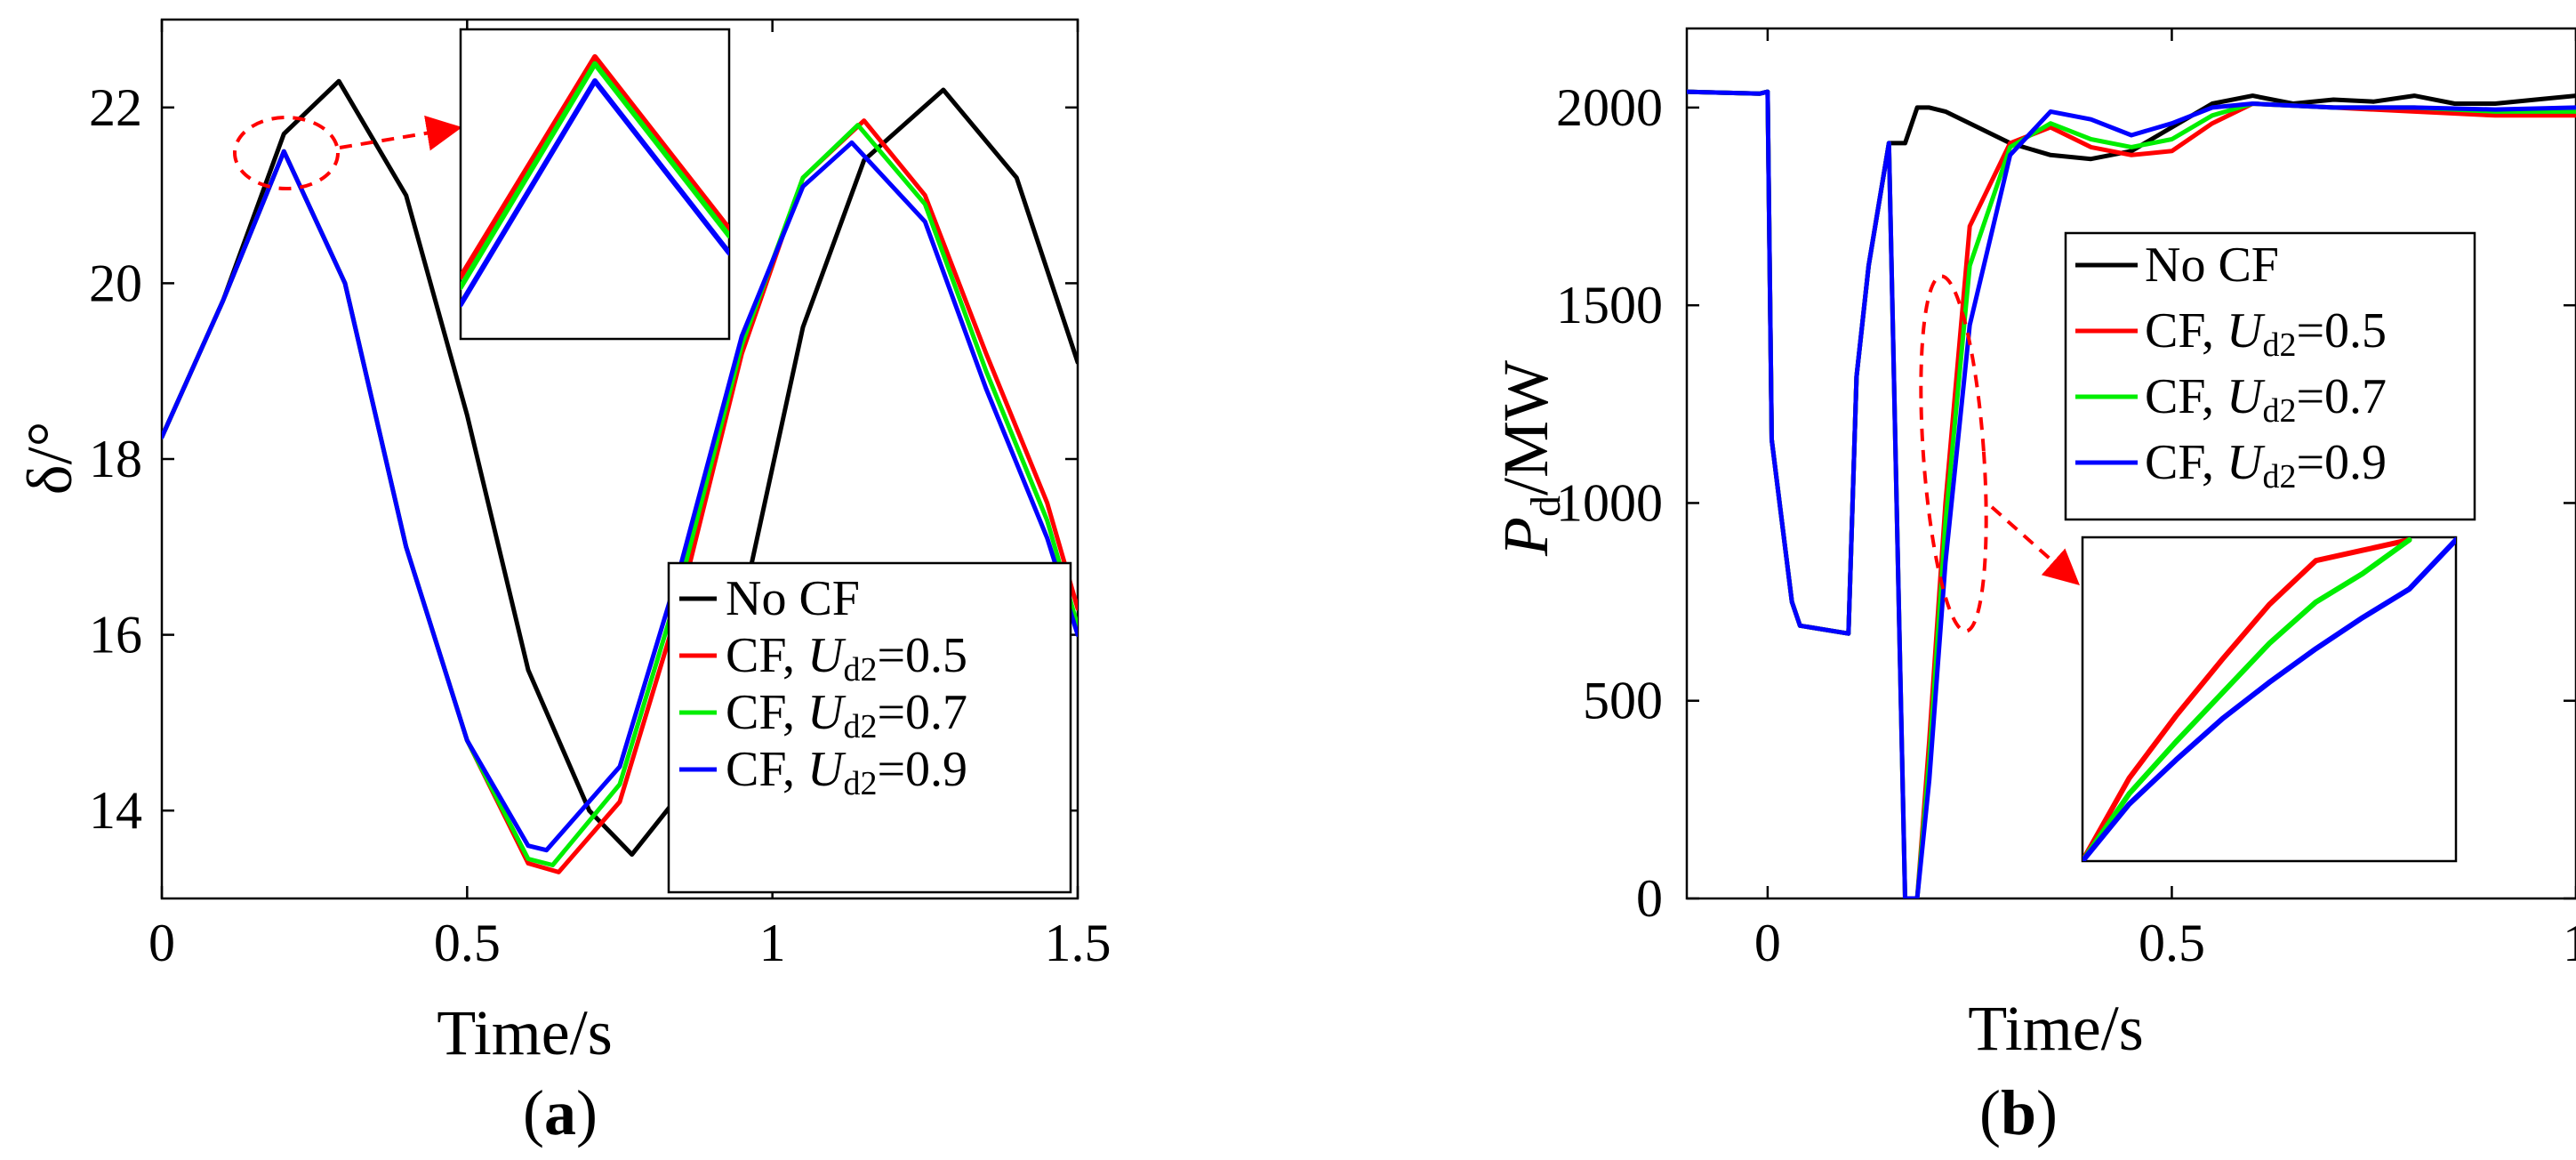 Image resolution: width=2576 pixels, height=1160 pixels. Describe the element at coordinates (1953, 453) in the screenshot. I see `chart-b-annotation-ellipse` at that location.